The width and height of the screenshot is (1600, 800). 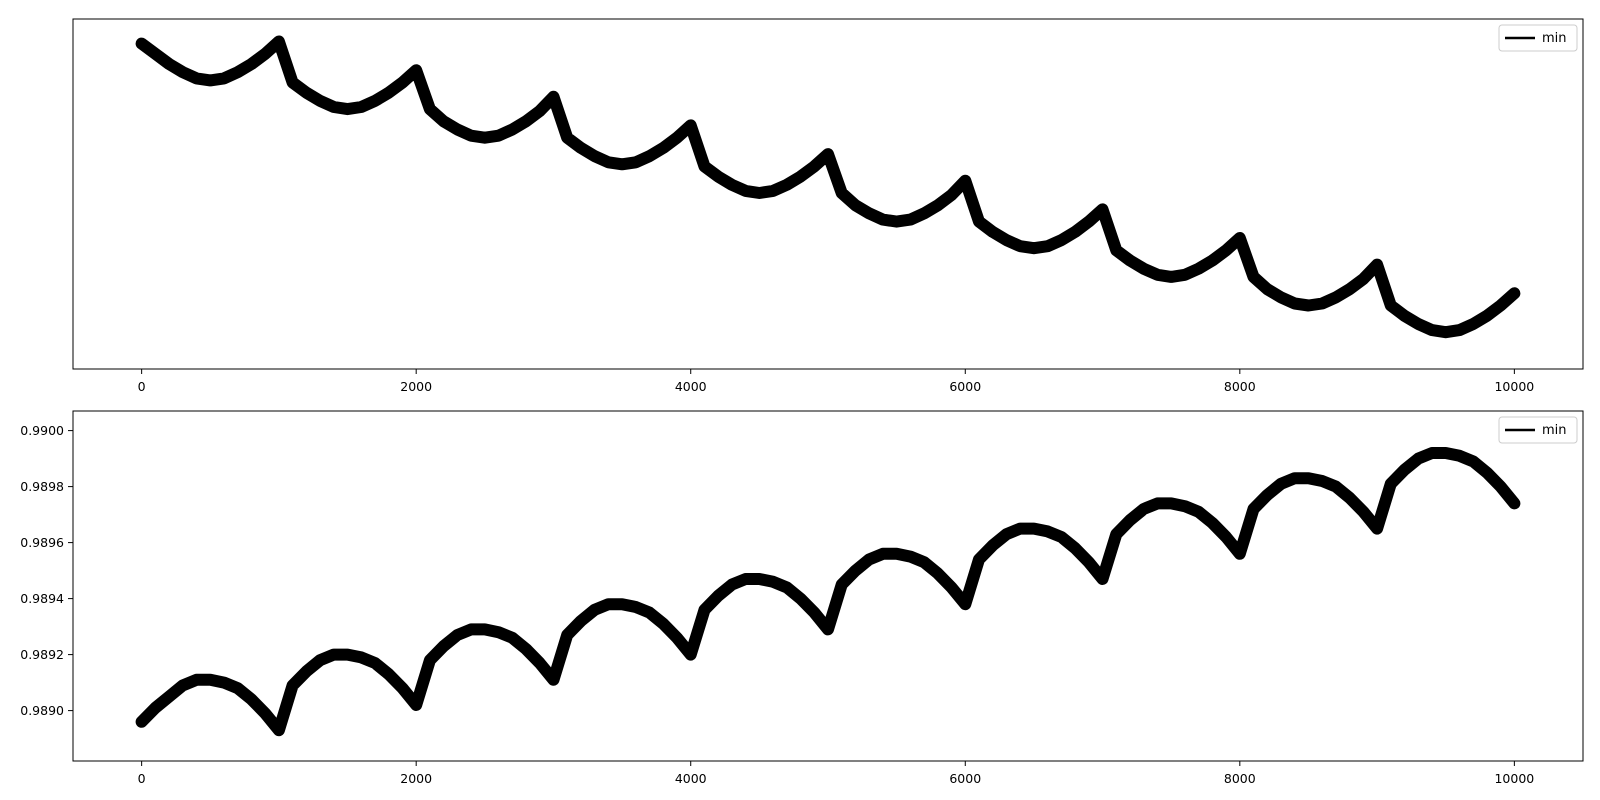 I want to click on chart-top-x-tick-label: 2000, so click(x=416, y=386).